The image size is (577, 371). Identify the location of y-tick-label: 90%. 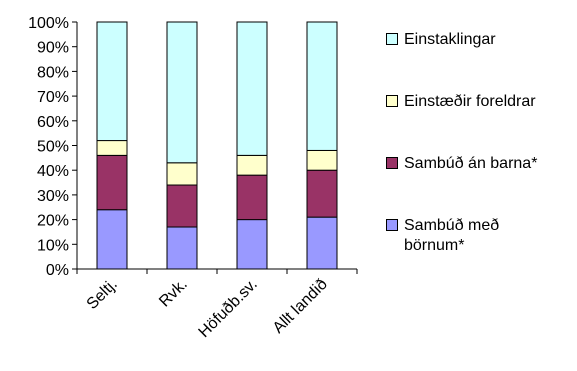
(53, 48).